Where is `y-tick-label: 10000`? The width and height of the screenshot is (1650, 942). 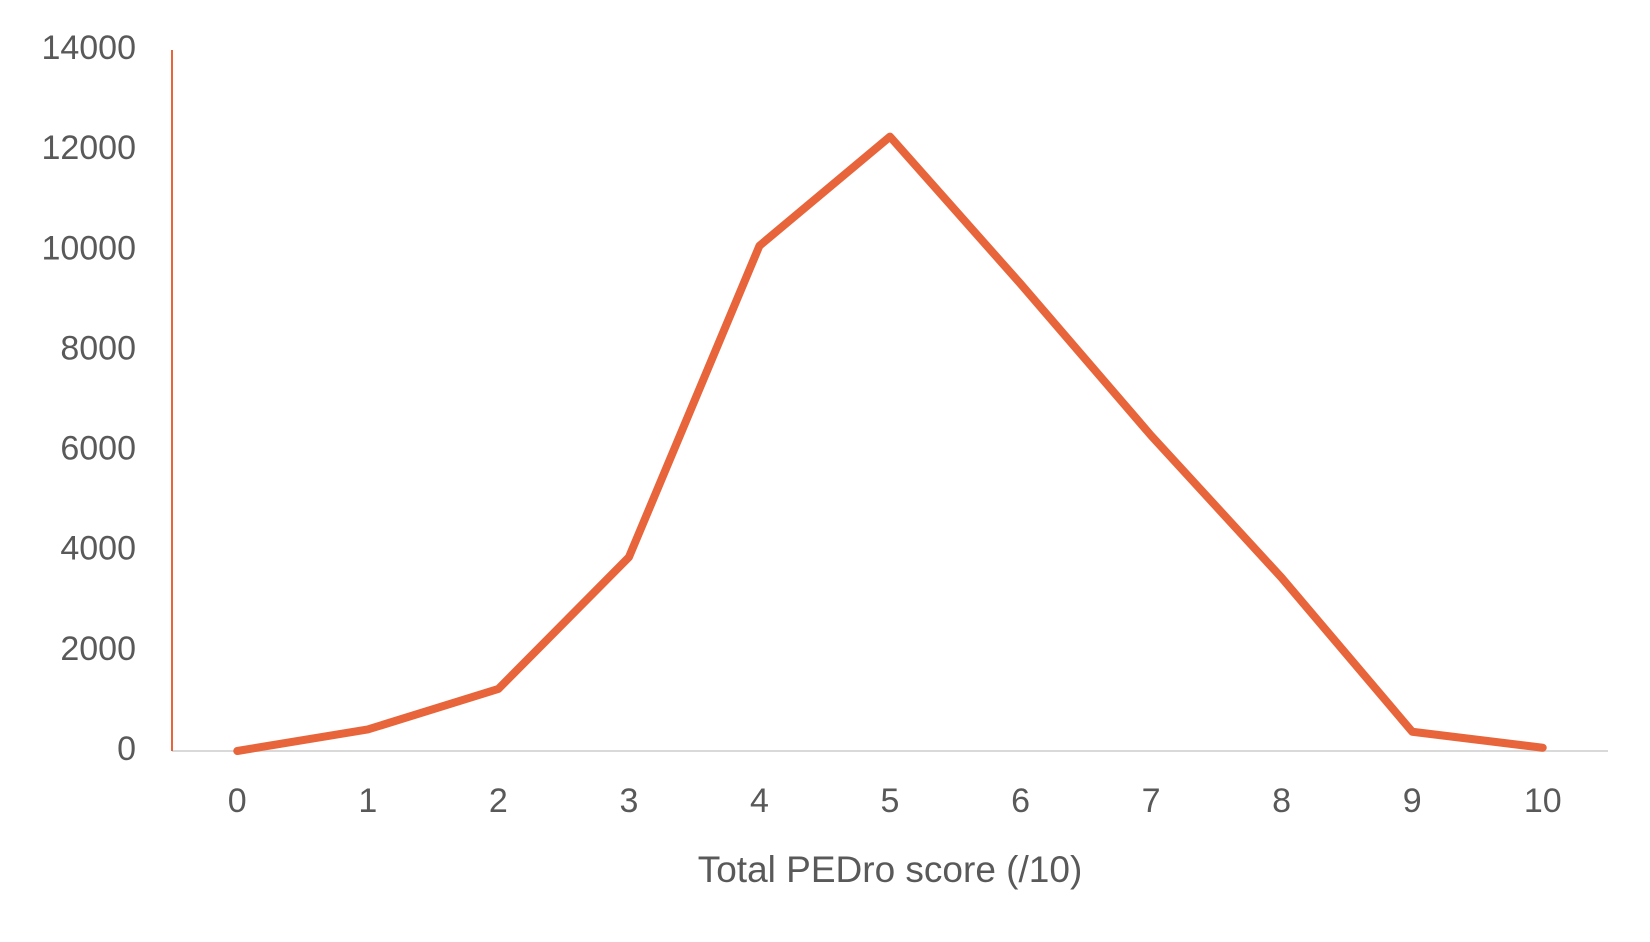 y-tick-label: 10000 is located at coordinates (88, 248).